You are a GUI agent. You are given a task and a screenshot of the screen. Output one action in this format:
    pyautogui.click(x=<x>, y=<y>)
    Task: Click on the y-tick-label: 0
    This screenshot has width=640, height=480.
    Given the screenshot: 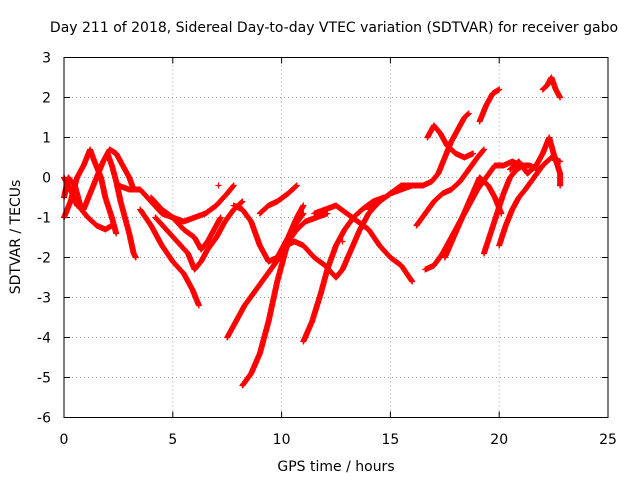 What is the action you would take?
    pyautogui.click(x=46, y=179)
    